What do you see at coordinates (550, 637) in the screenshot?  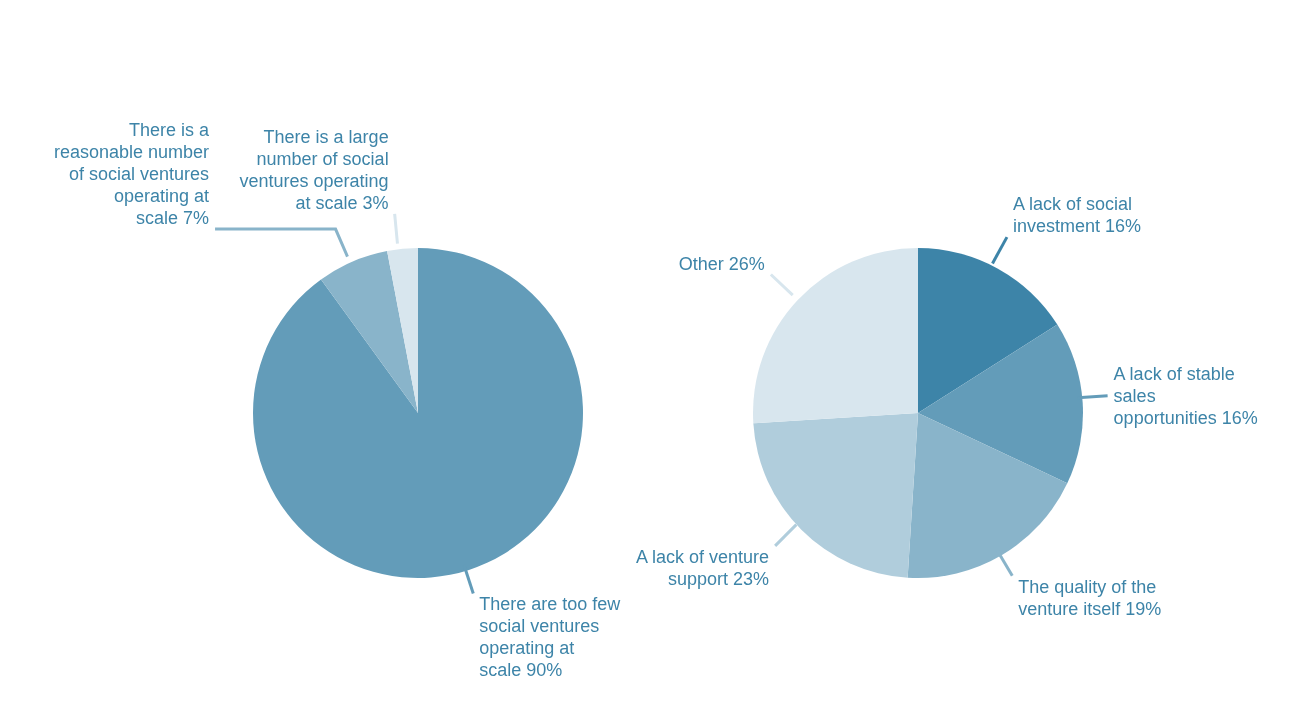 I see `slice-label: There are too few social ventures operating at scale 90%` at bounding box center [550, 637].